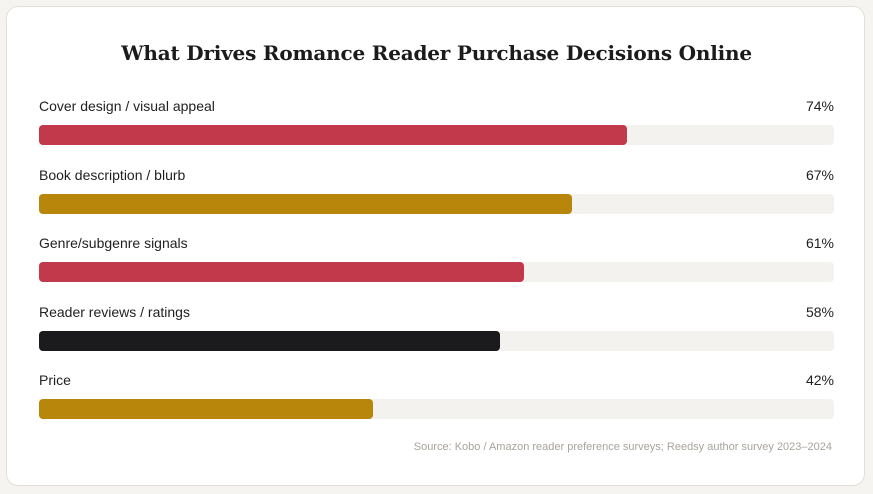 Image resolution: width=873 pixels, height=494 pixels. Describe the element at coordinates (819, 174) in the screenshot. I see `bar-value-label: 67%` at that location.